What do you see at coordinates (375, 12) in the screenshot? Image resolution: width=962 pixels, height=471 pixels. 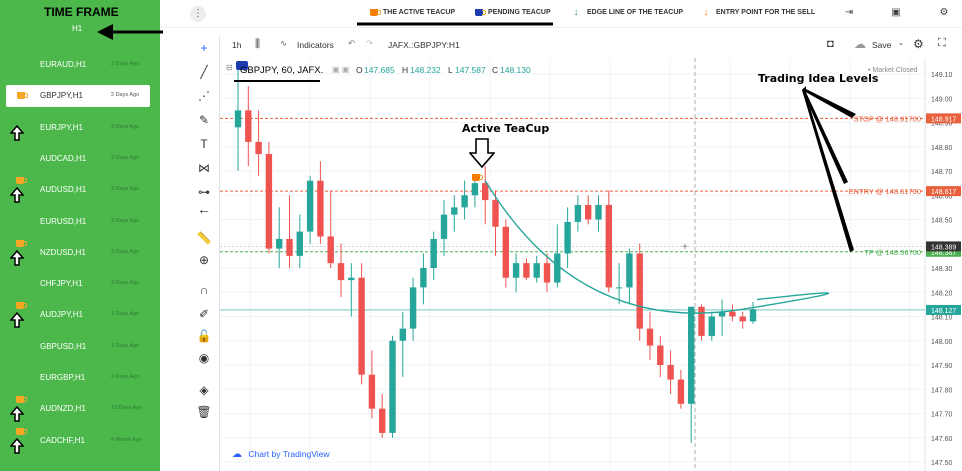 I see `active-teacup-icon` at bounding box center [375, 12].